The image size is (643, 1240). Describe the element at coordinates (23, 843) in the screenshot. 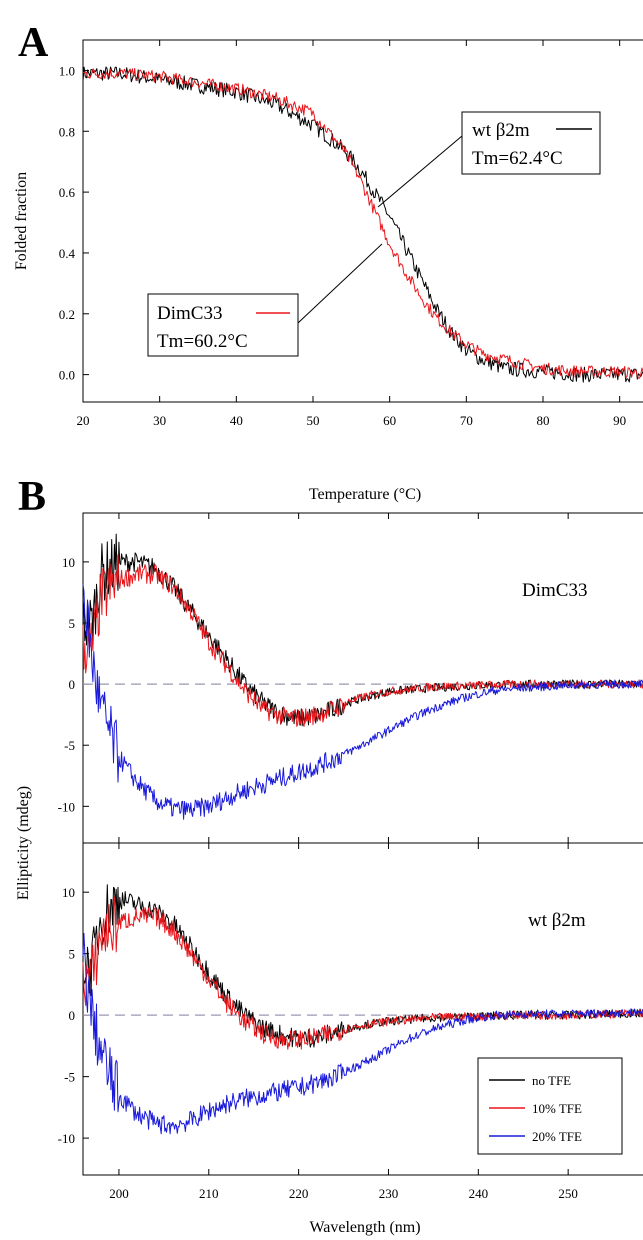

I see `panel-b-y-axis-title: Ellipticity (mdeg)` at that location.